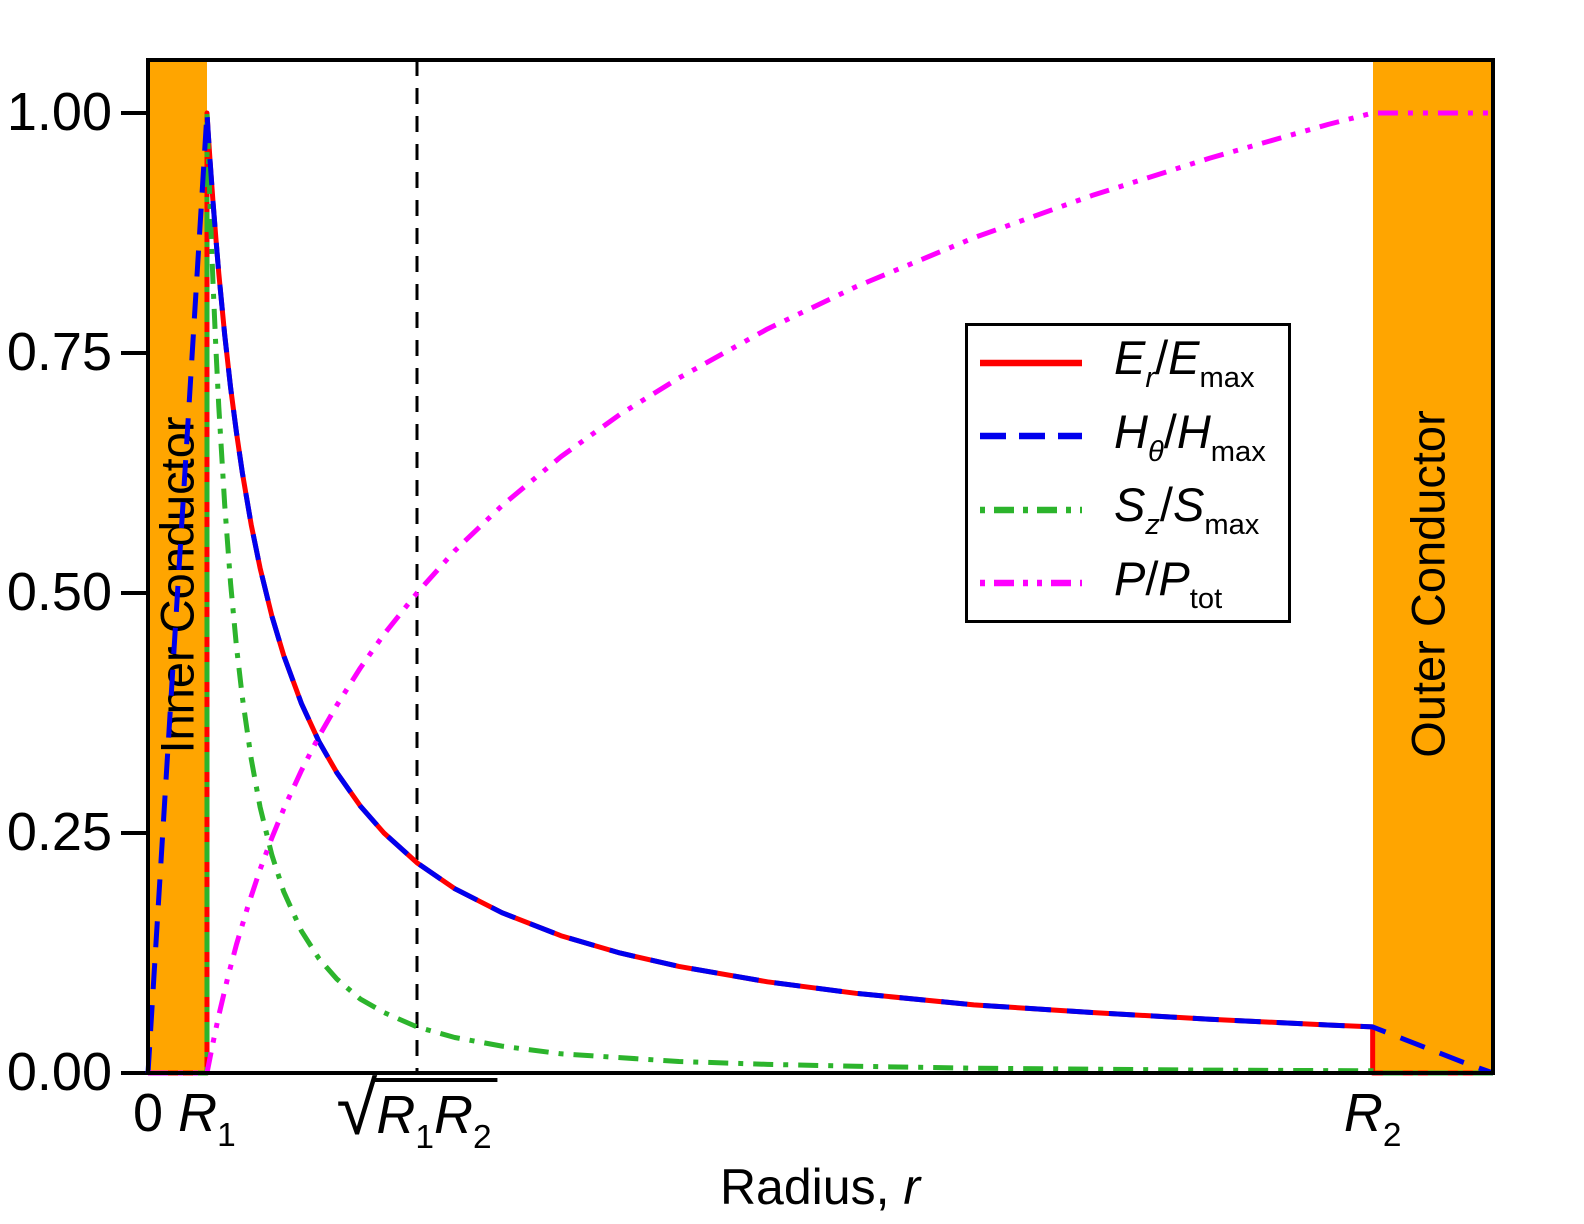  Describe the element at coordinates (59, 591) in the screenshot. I see `y-tick-label: 0.50` at that location.